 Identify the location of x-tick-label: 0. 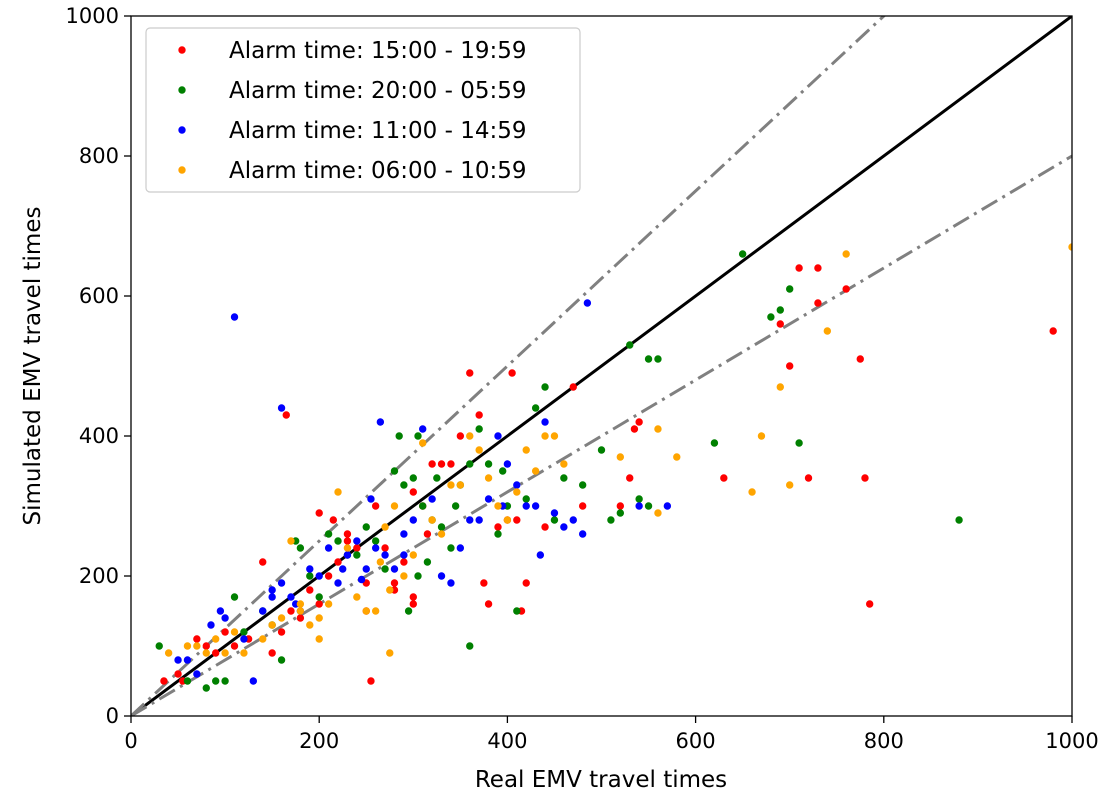
(130, 741).